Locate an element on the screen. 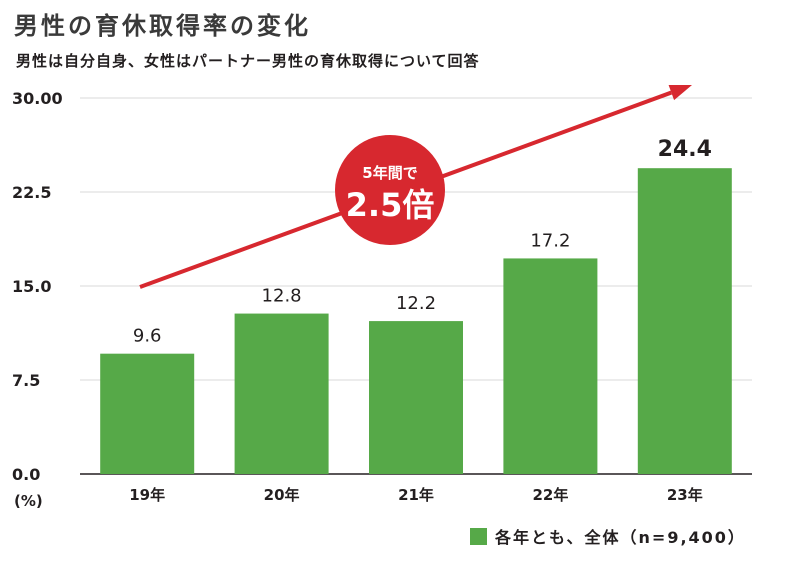  x-tick-label: 23年 is located at coordinates (685, 495).